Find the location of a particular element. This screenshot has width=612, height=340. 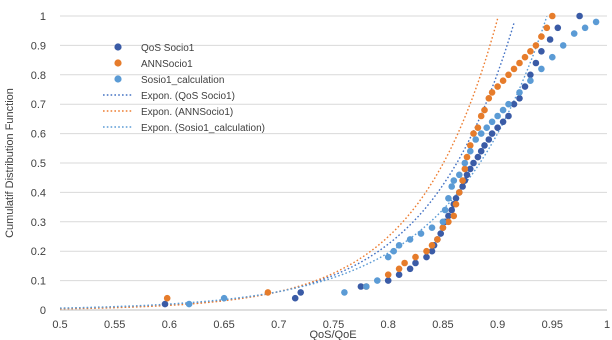

x-tick-label: 0.55 is located at coordinates (114, 325).